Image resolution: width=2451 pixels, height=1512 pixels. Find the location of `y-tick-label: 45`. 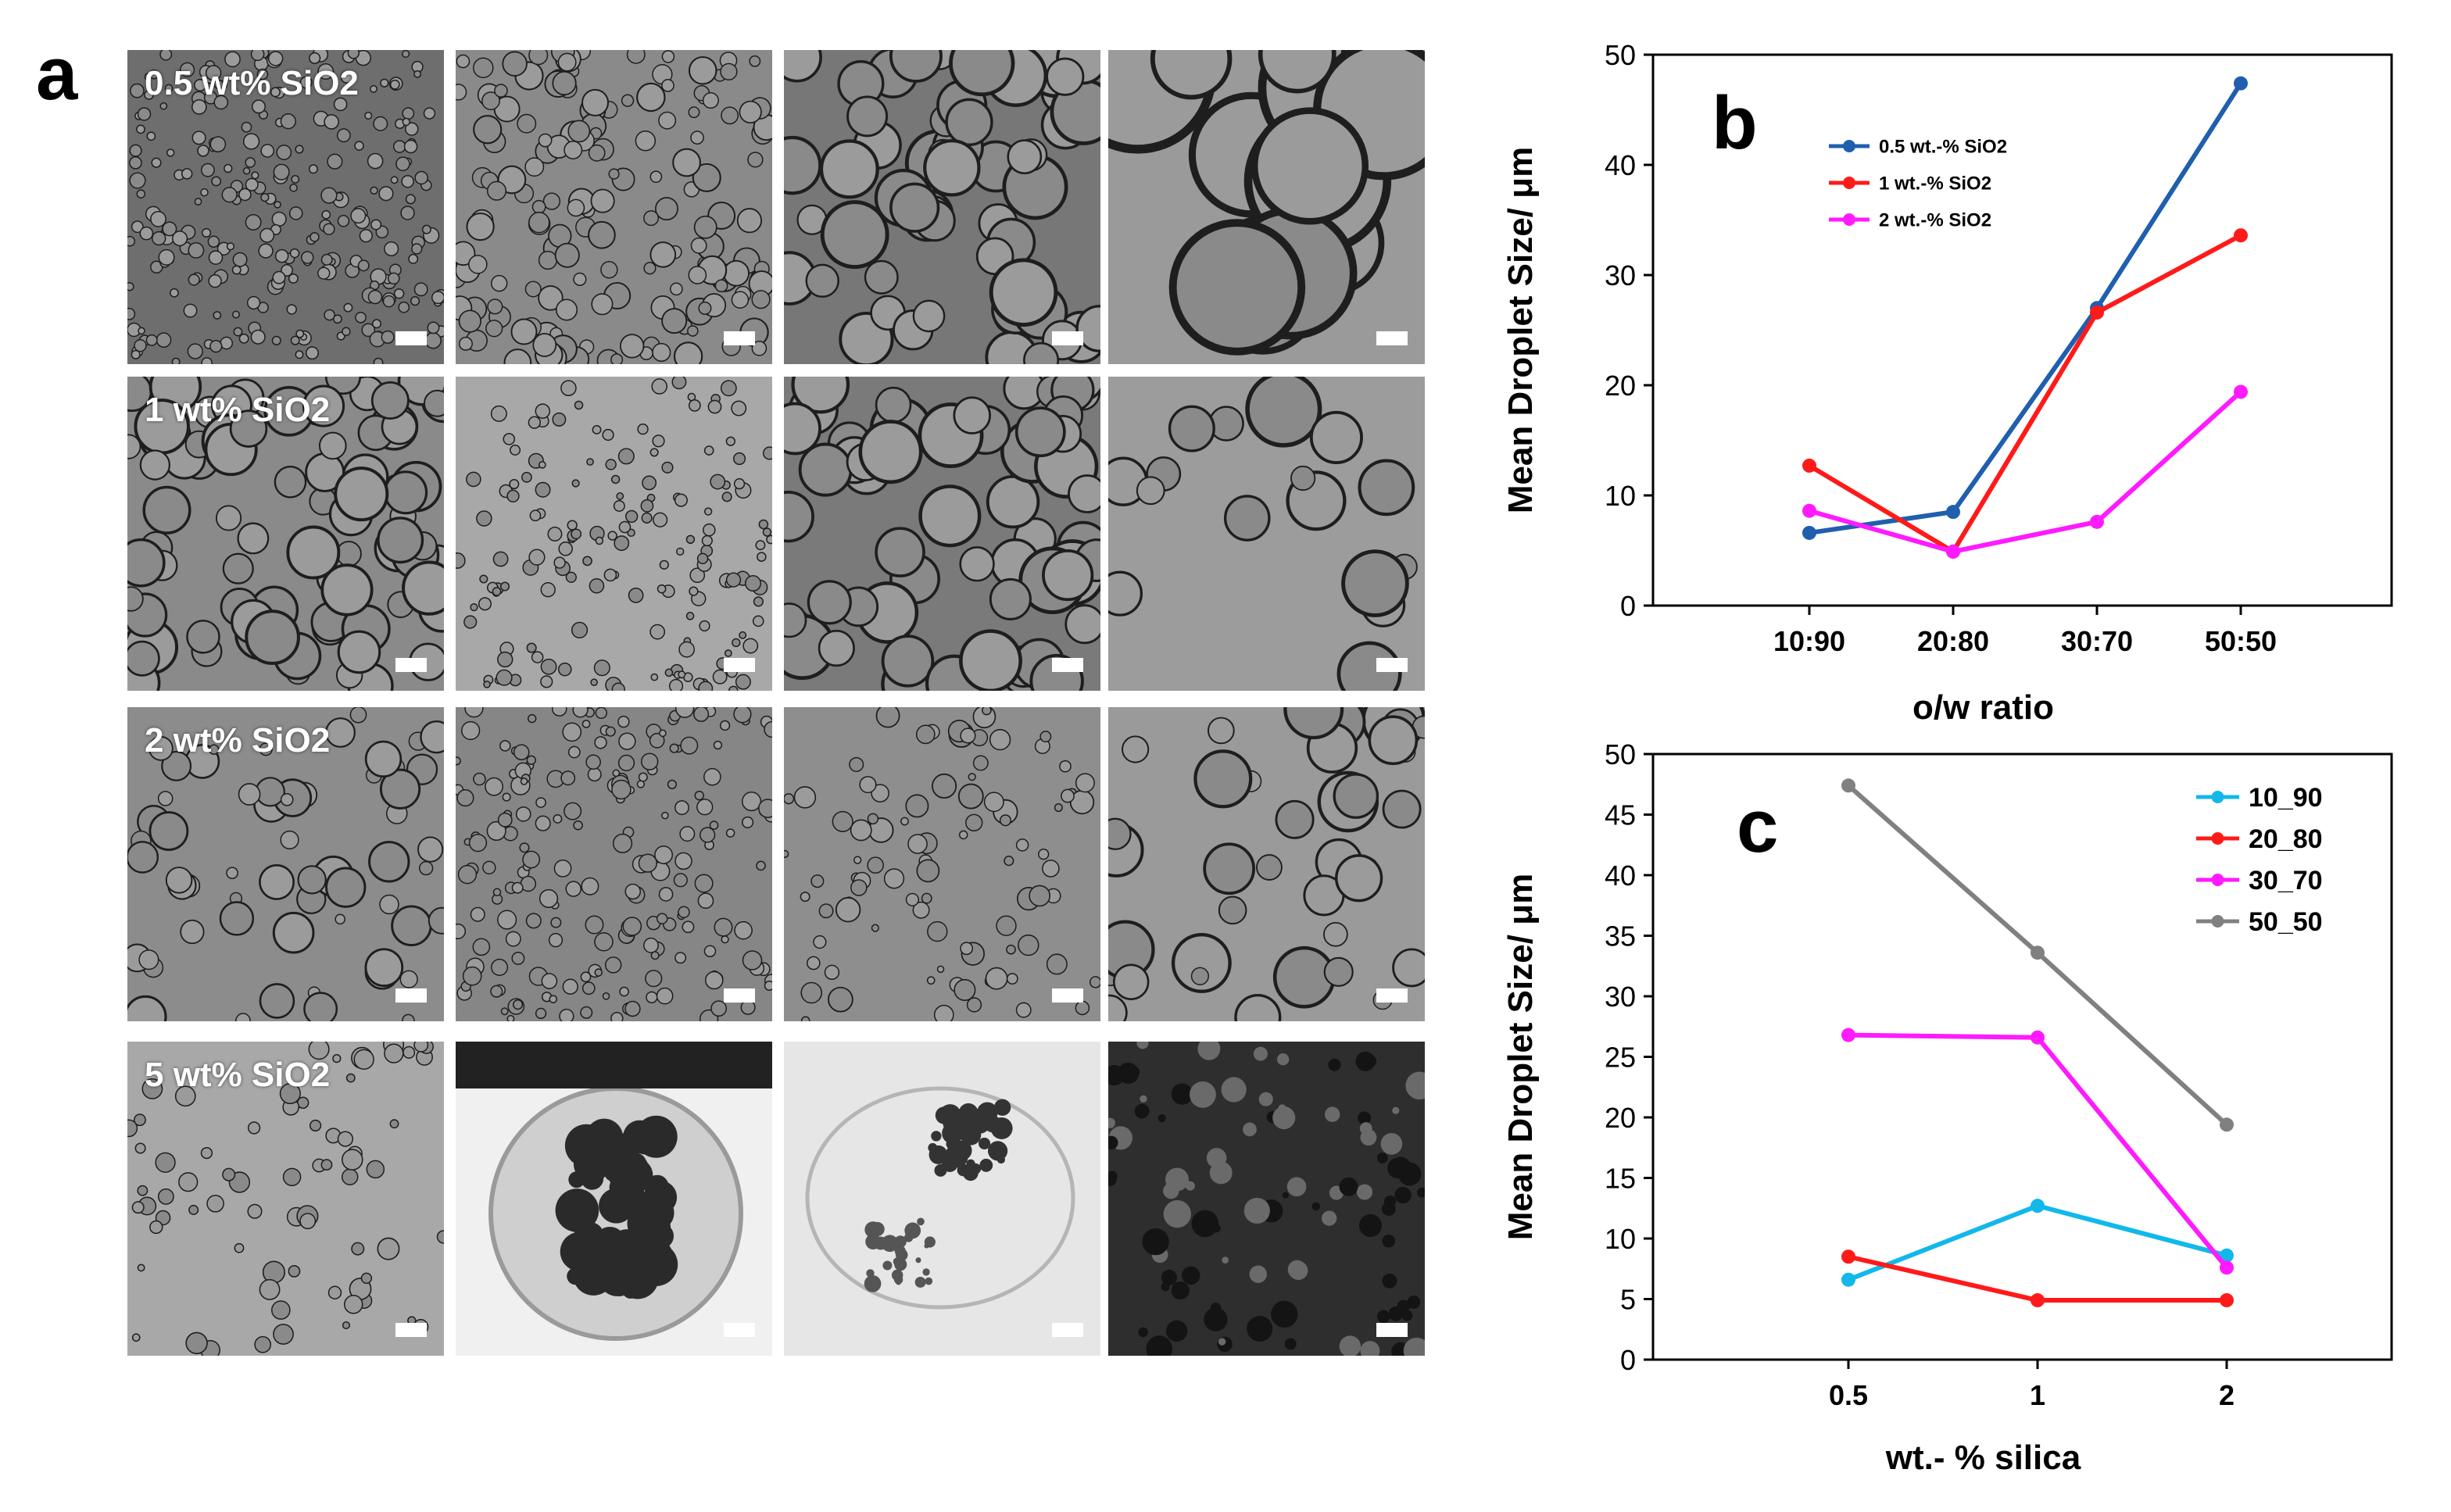

y-tick-label: 45 is located at coordinates (1621, 815).